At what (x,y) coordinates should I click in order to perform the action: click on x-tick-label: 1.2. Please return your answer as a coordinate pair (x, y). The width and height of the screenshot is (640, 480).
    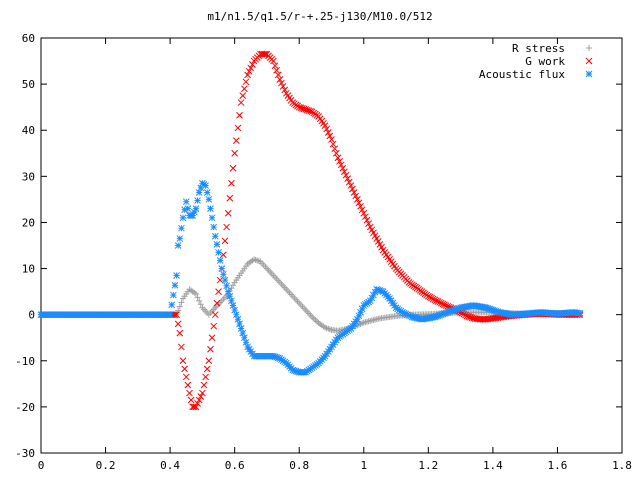
    Looking at the image, I should click on (428, 465).